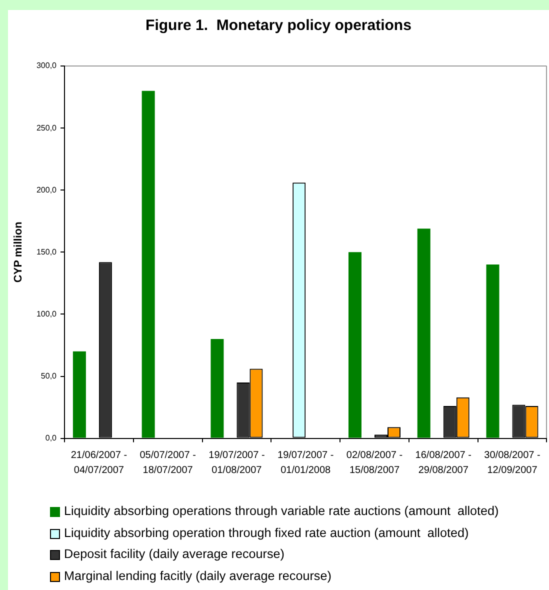 The width and height of the screenshot is (549, 590). I want to click on legend-label: Liquidity absorbing operation through fixed rate auction (amount alloted), so click(266, 533).